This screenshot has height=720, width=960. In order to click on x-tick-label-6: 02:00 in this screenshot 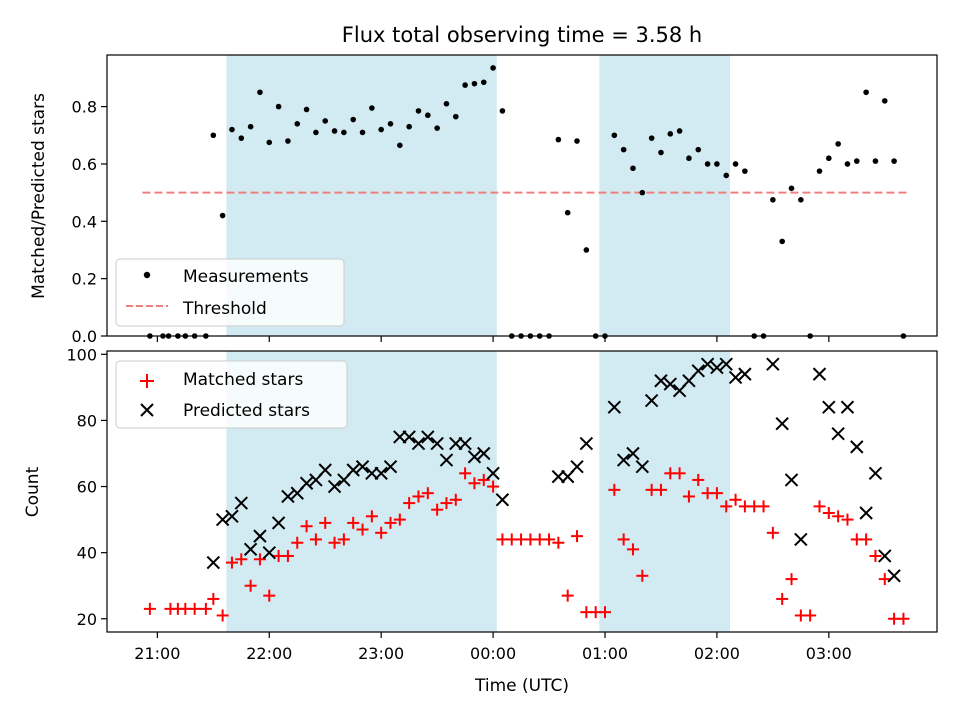, I will do `click(717, 653)`.